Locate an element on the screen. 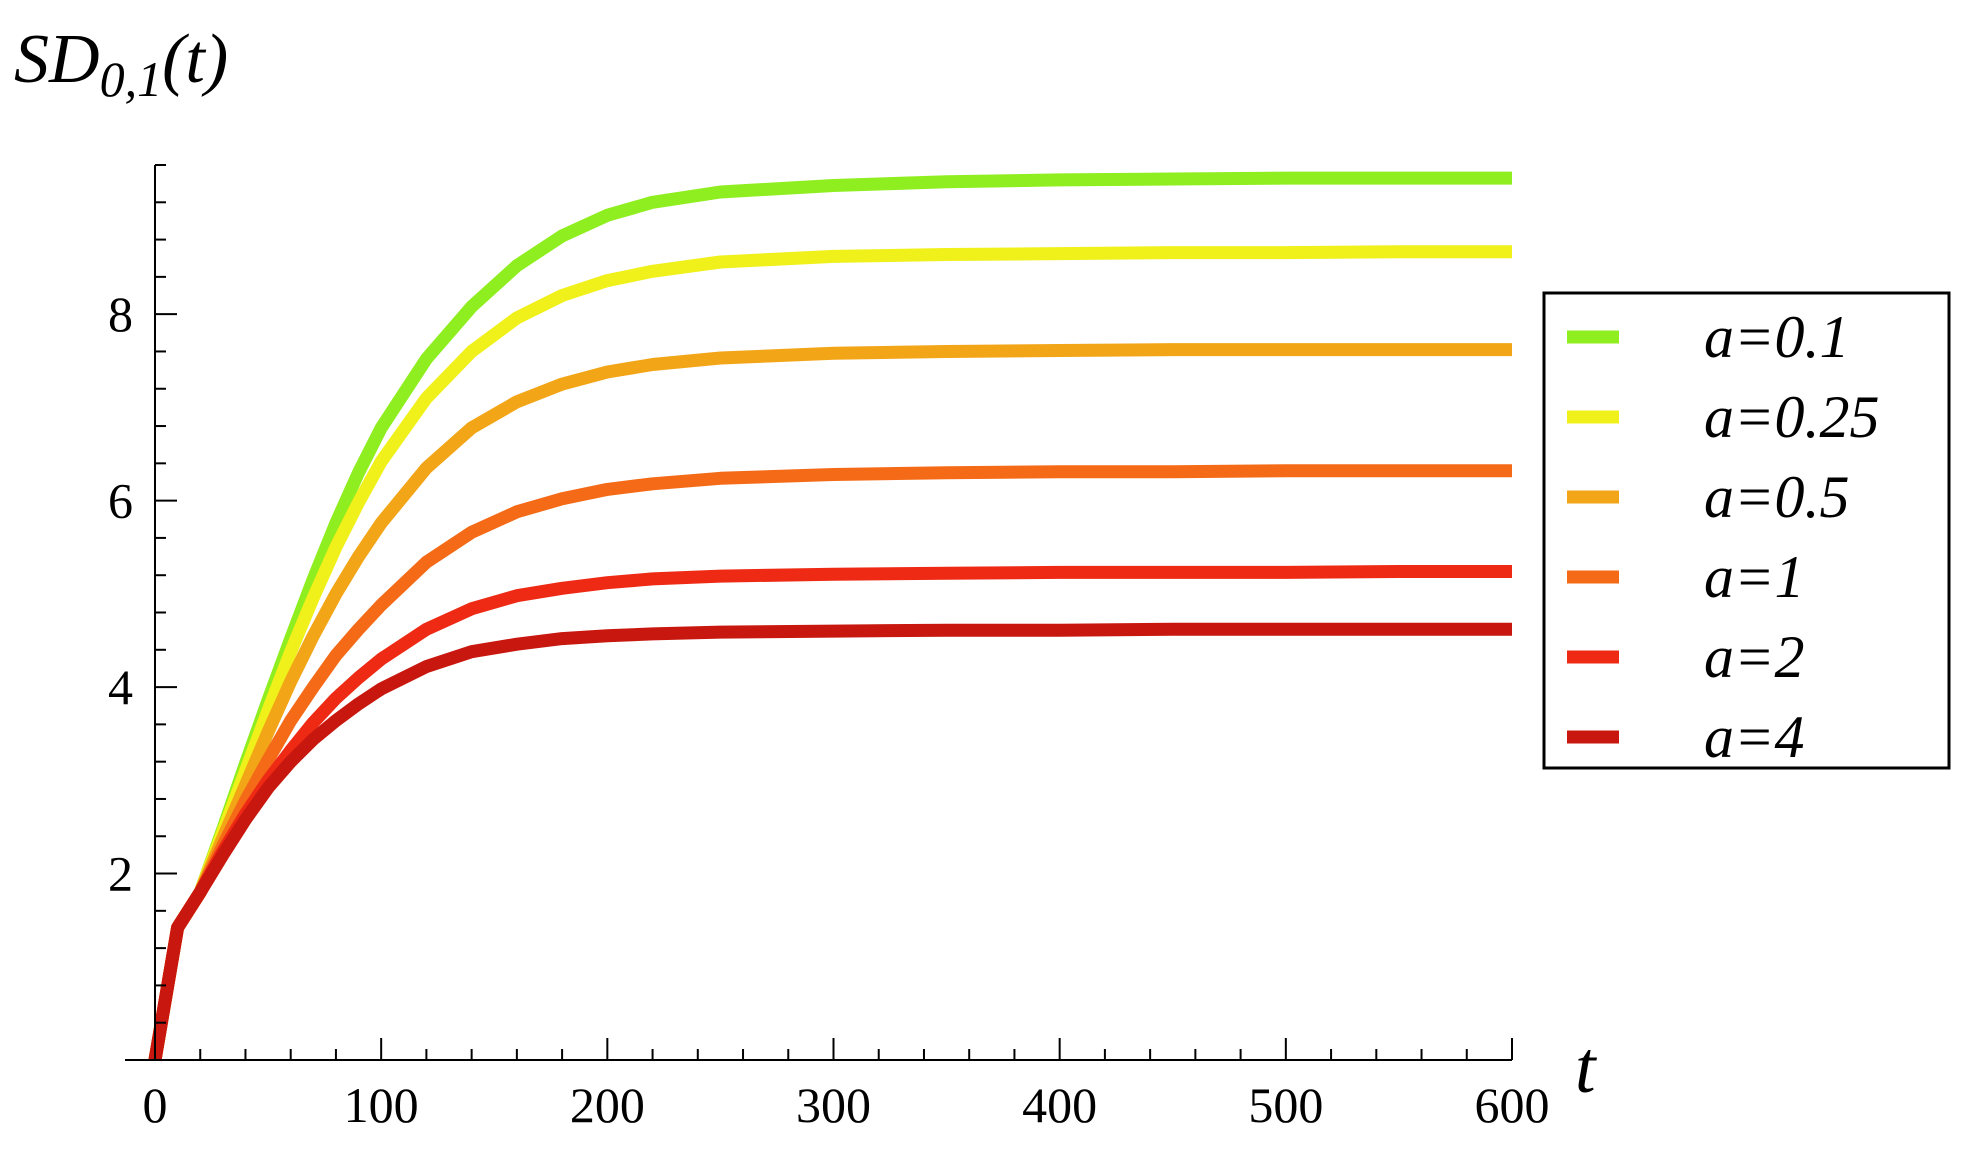 This screenshot has width=1963, height=1154. x-tick-label: 200 is located at coordinates (607, 1105).